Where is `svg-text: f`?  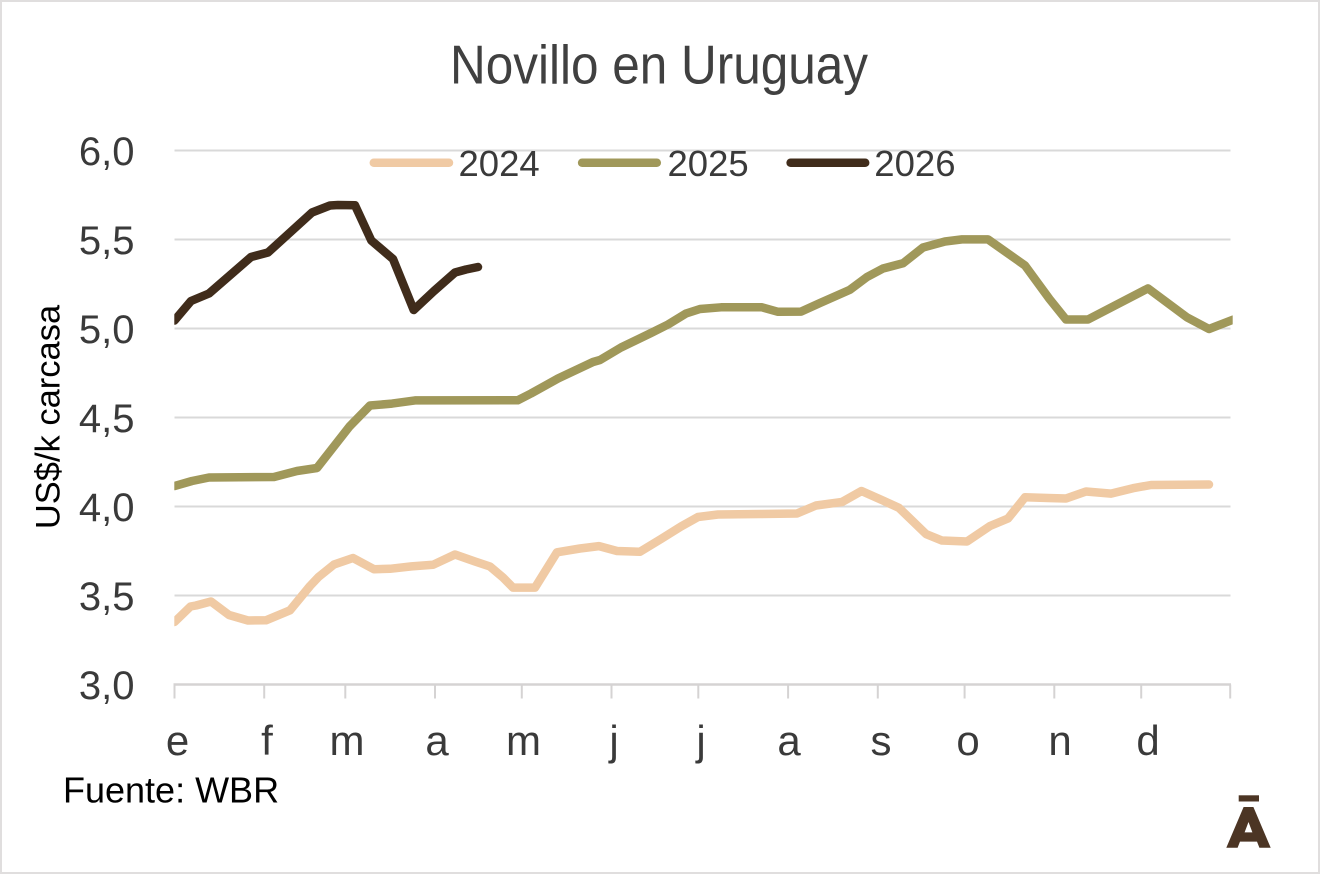
svg-text: f is located at coordinates (267, 740).